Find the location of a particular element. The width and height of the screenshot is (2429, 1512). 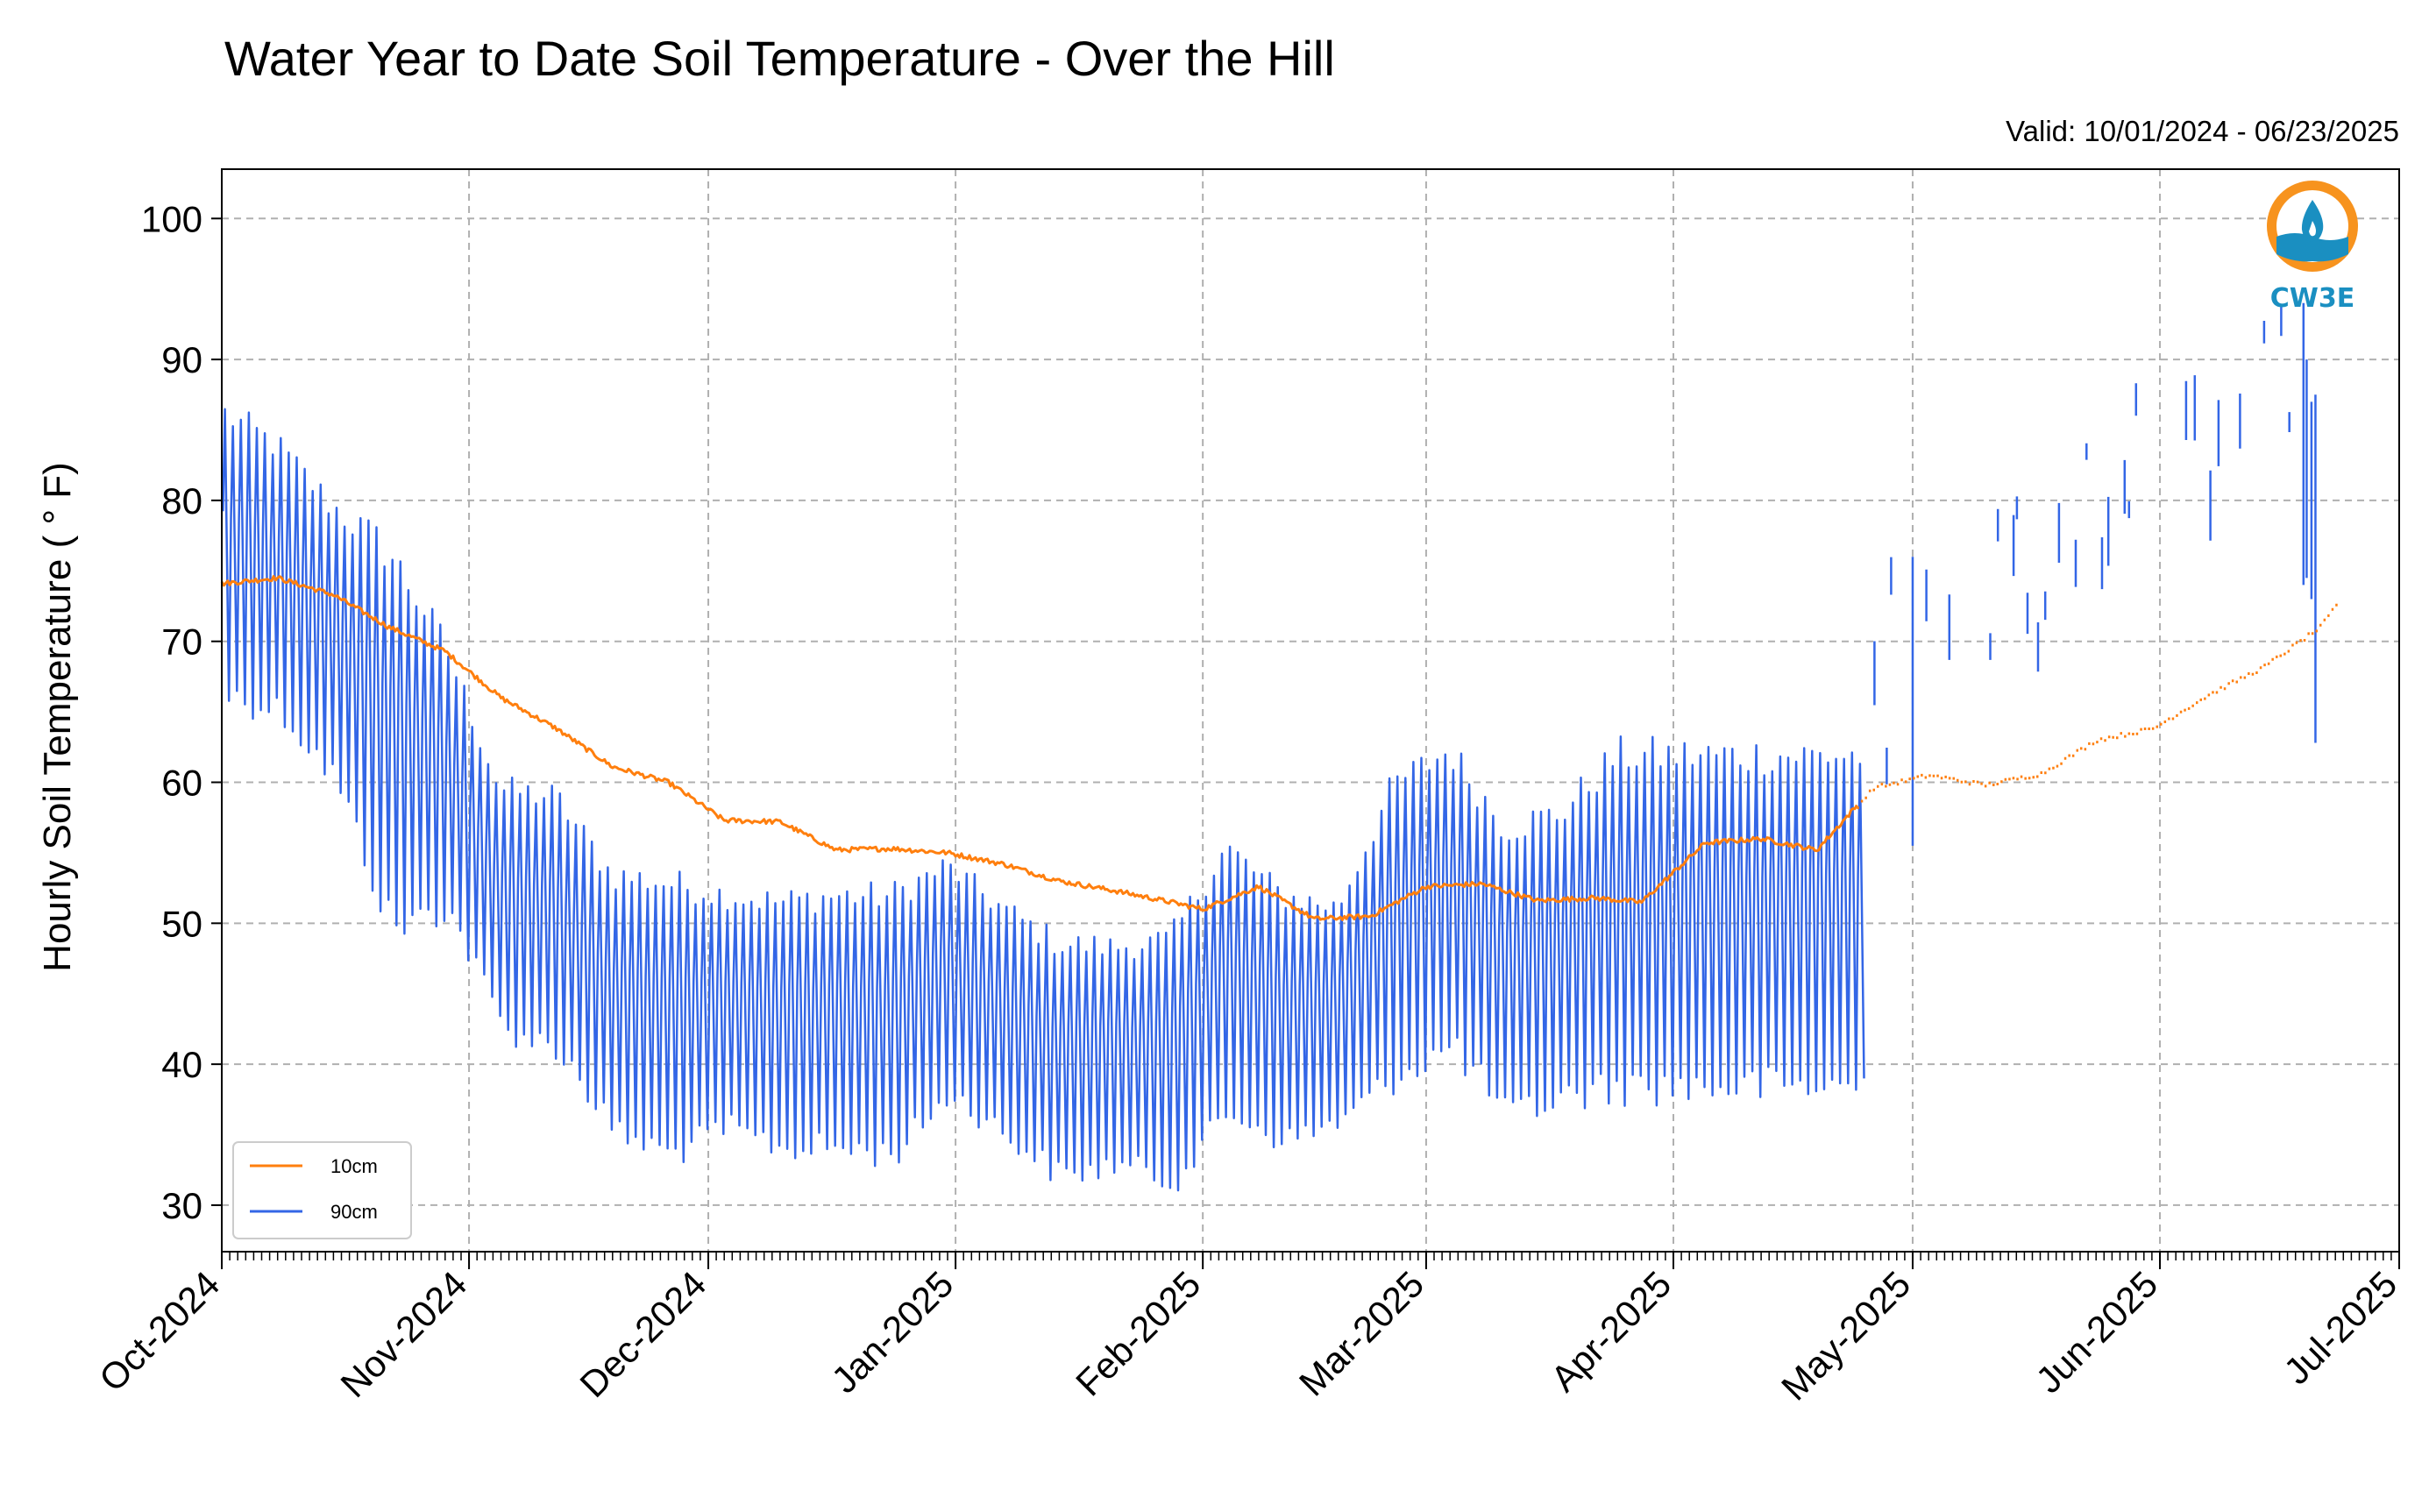

legend-10cm-label: 10cm is located at coordinates (354, 1166).